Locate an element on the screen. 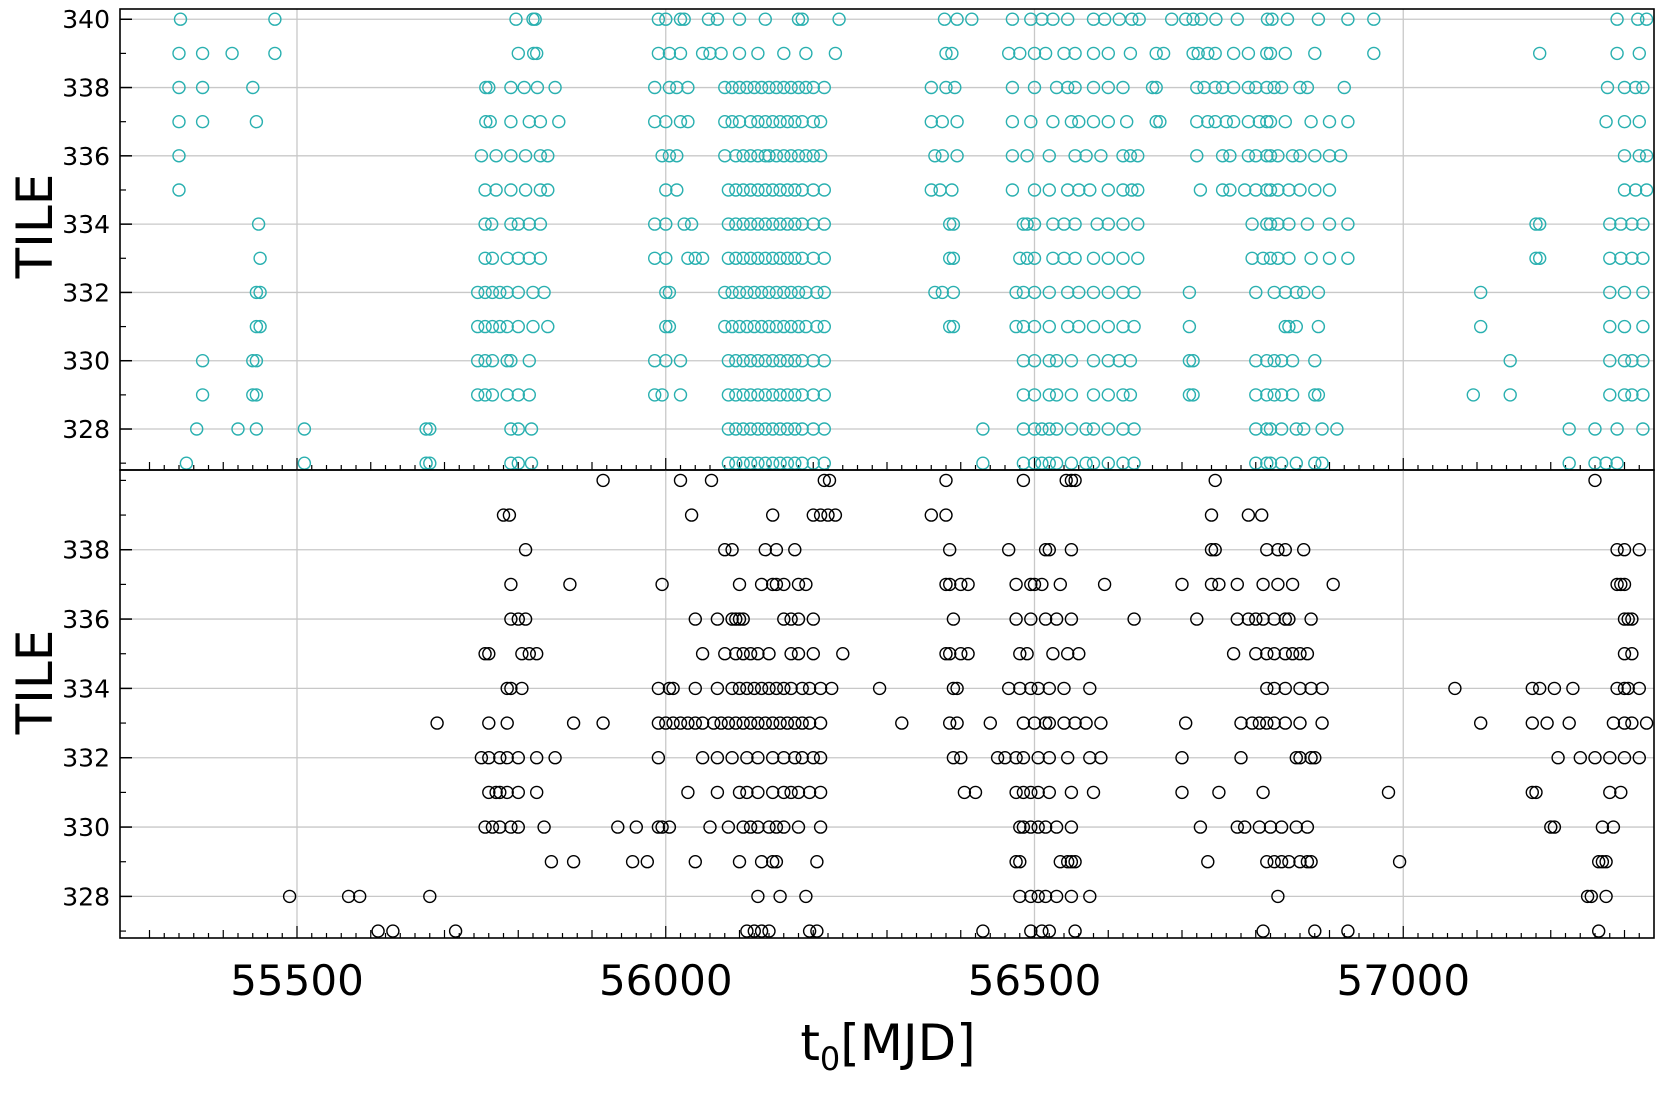  y-tick-label: 330 is located at coordinates (86, 361).